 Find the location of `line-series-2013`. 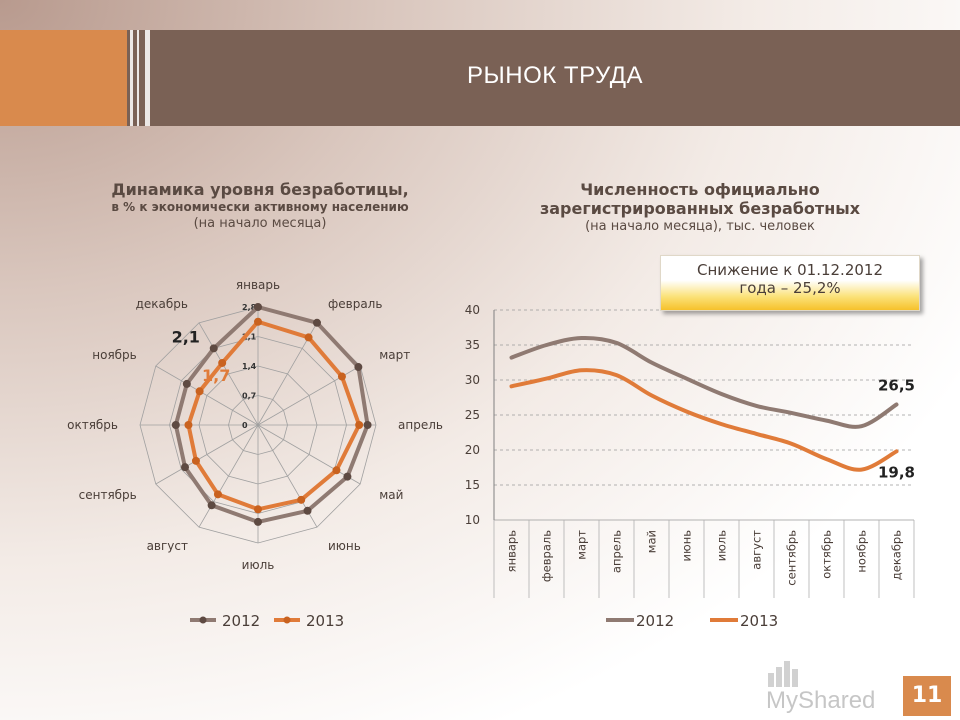

line-series-2013 is located at coordinates (704, 420).